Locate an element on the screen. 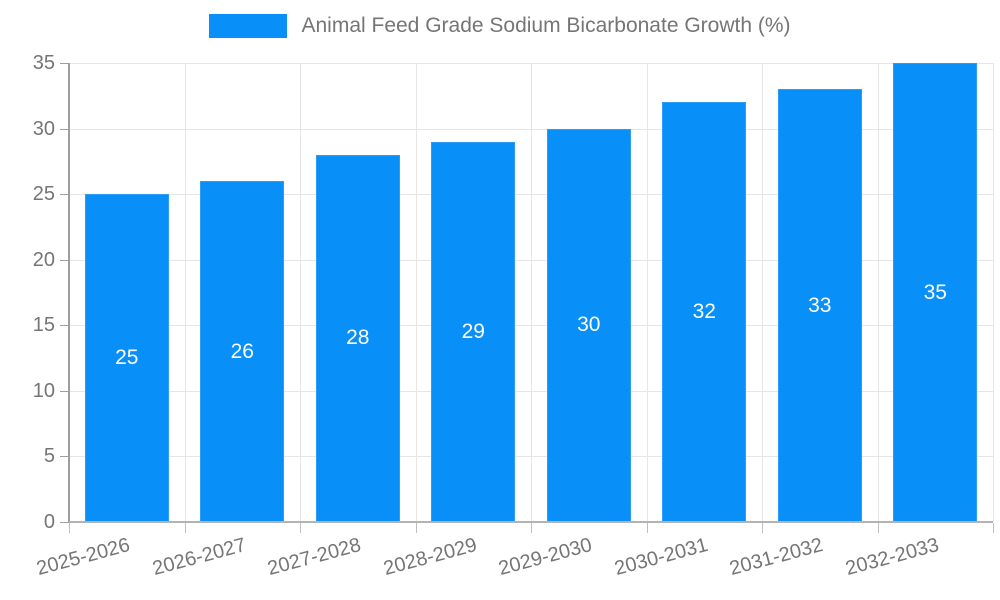 The height and width of the screenshot is (600, 1000). x-axis-label: 2029-2030 is located at coordinates (545, 557).